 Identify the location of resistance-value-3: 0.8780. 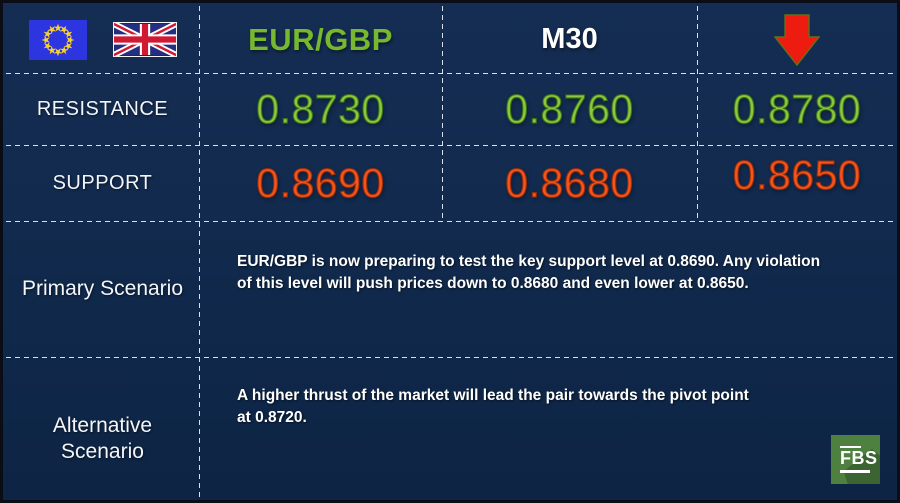
(797, 108).